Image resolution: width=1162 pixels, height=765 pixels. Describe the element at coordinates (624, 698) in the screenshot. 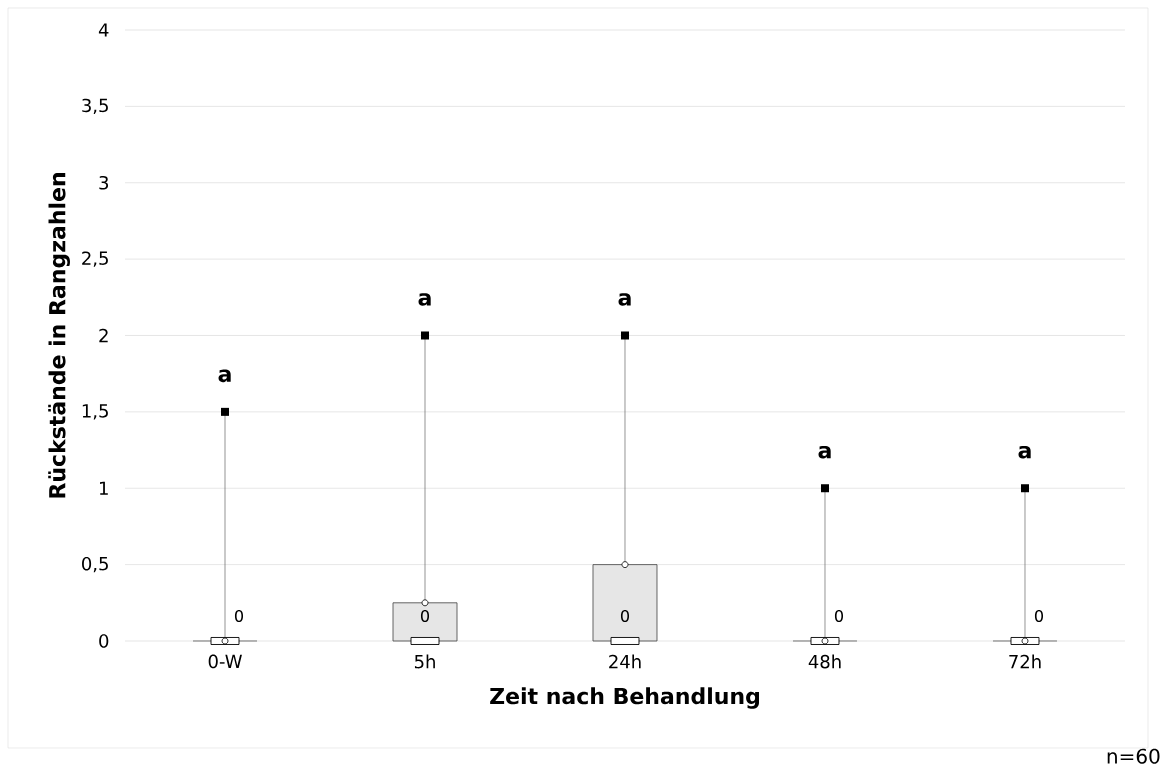

I see `x-axis-title: Zeit nach Behandlung` at that location.